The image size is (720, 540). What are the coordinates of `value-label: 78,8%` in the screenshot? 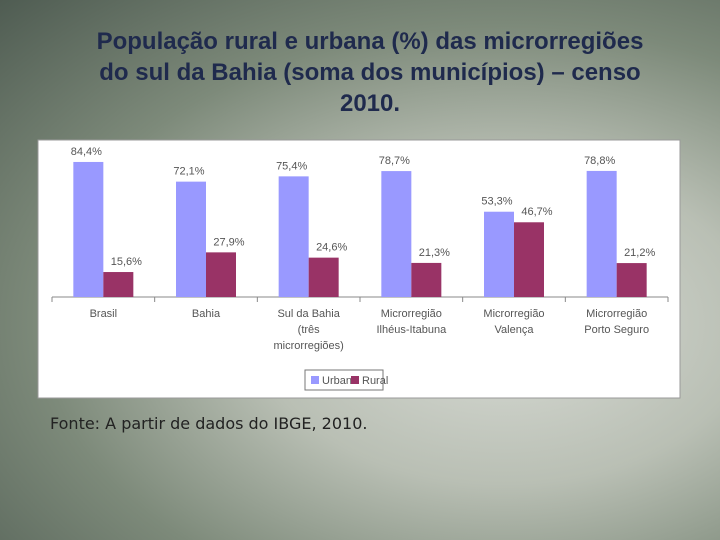 It's located at (599, 161).